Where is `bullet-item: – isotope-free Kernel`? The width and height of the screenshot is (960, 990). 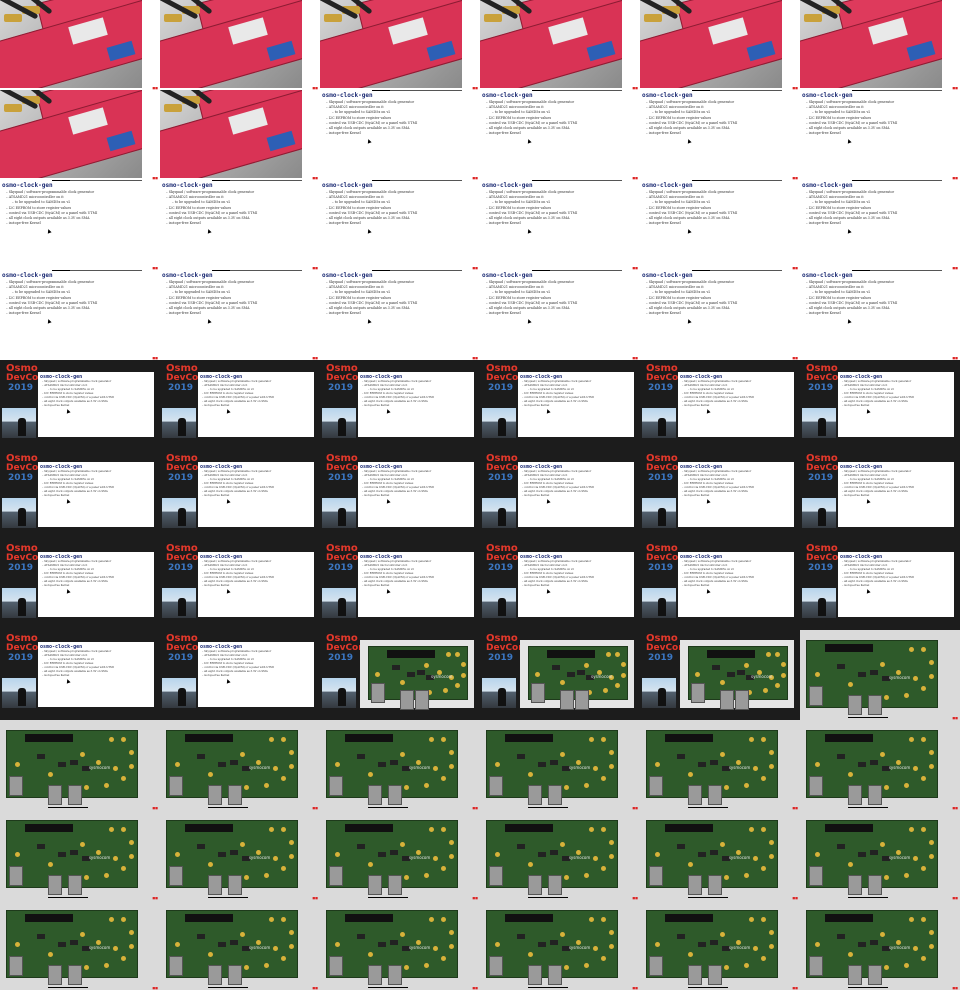 bullet-item: – isotope-free Kernel is located at coordinates (823, 133).